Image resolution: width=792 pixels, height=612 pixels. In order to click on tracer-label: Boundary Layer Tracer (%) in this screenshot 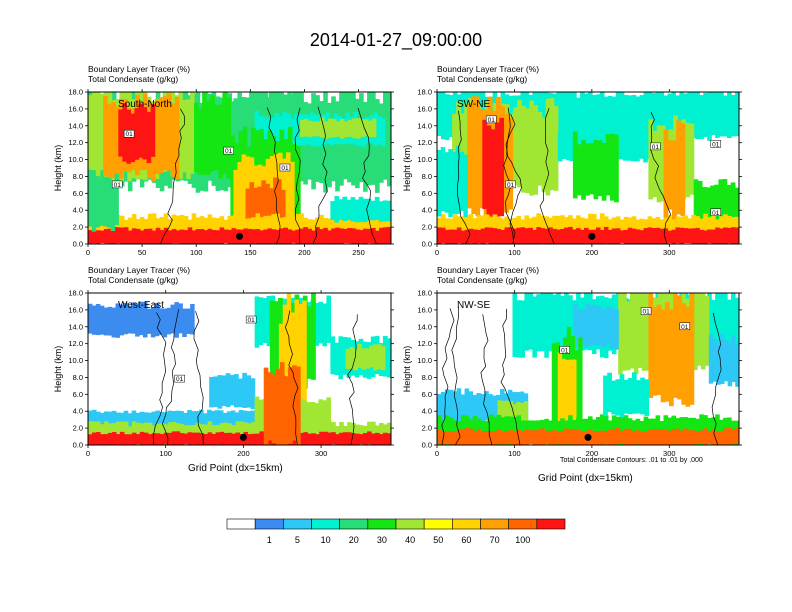, I will do `click(139, 270)`.